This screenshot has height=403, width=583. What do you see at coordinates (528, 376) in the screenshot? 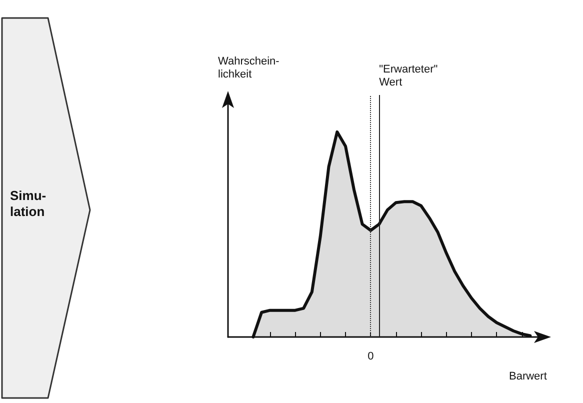
I see `x-axis-title: Barwert` at bounding box center [528, 376].